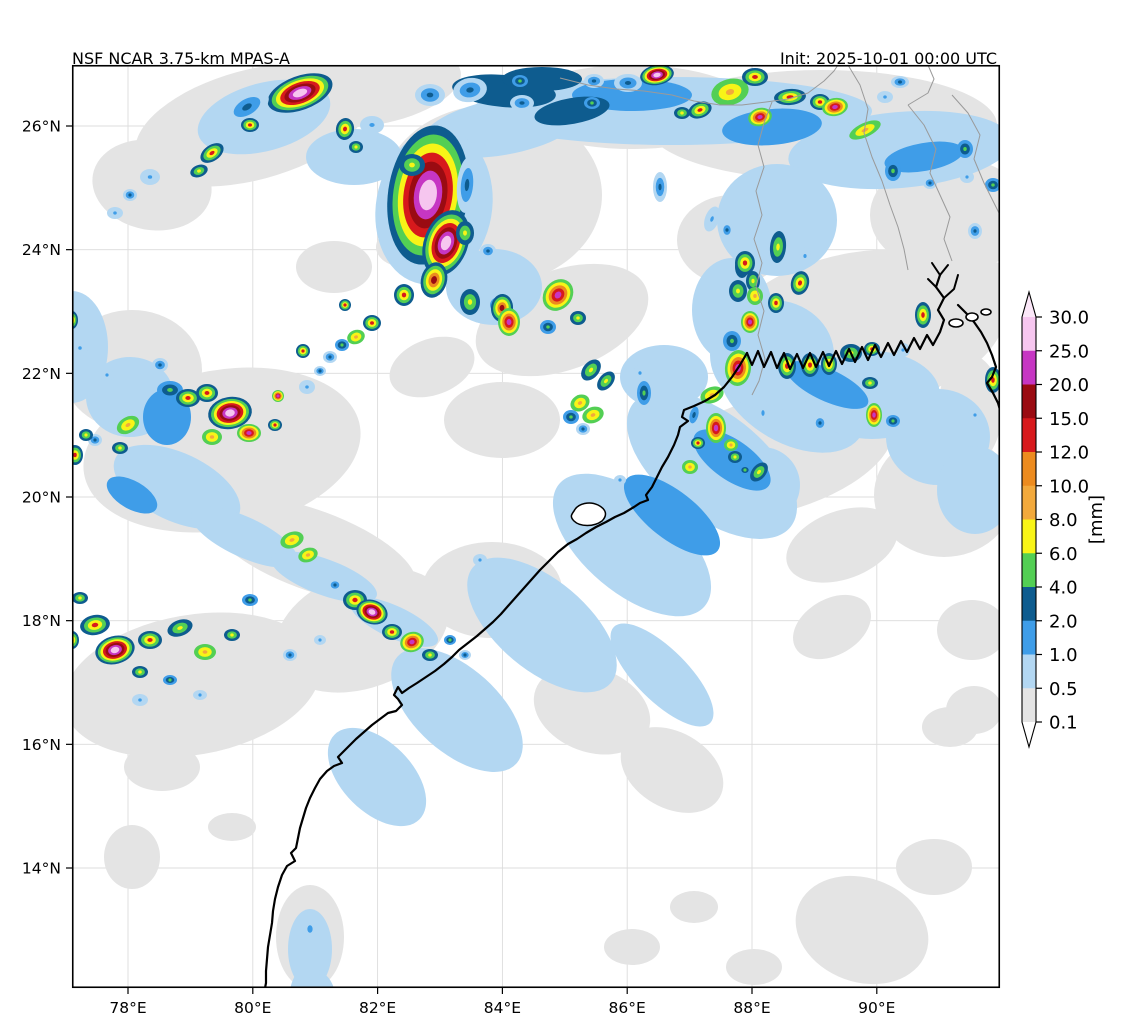 The width and height of the screenshot is (1133, 1032). I want to click on country-borders, so click(779, 230).